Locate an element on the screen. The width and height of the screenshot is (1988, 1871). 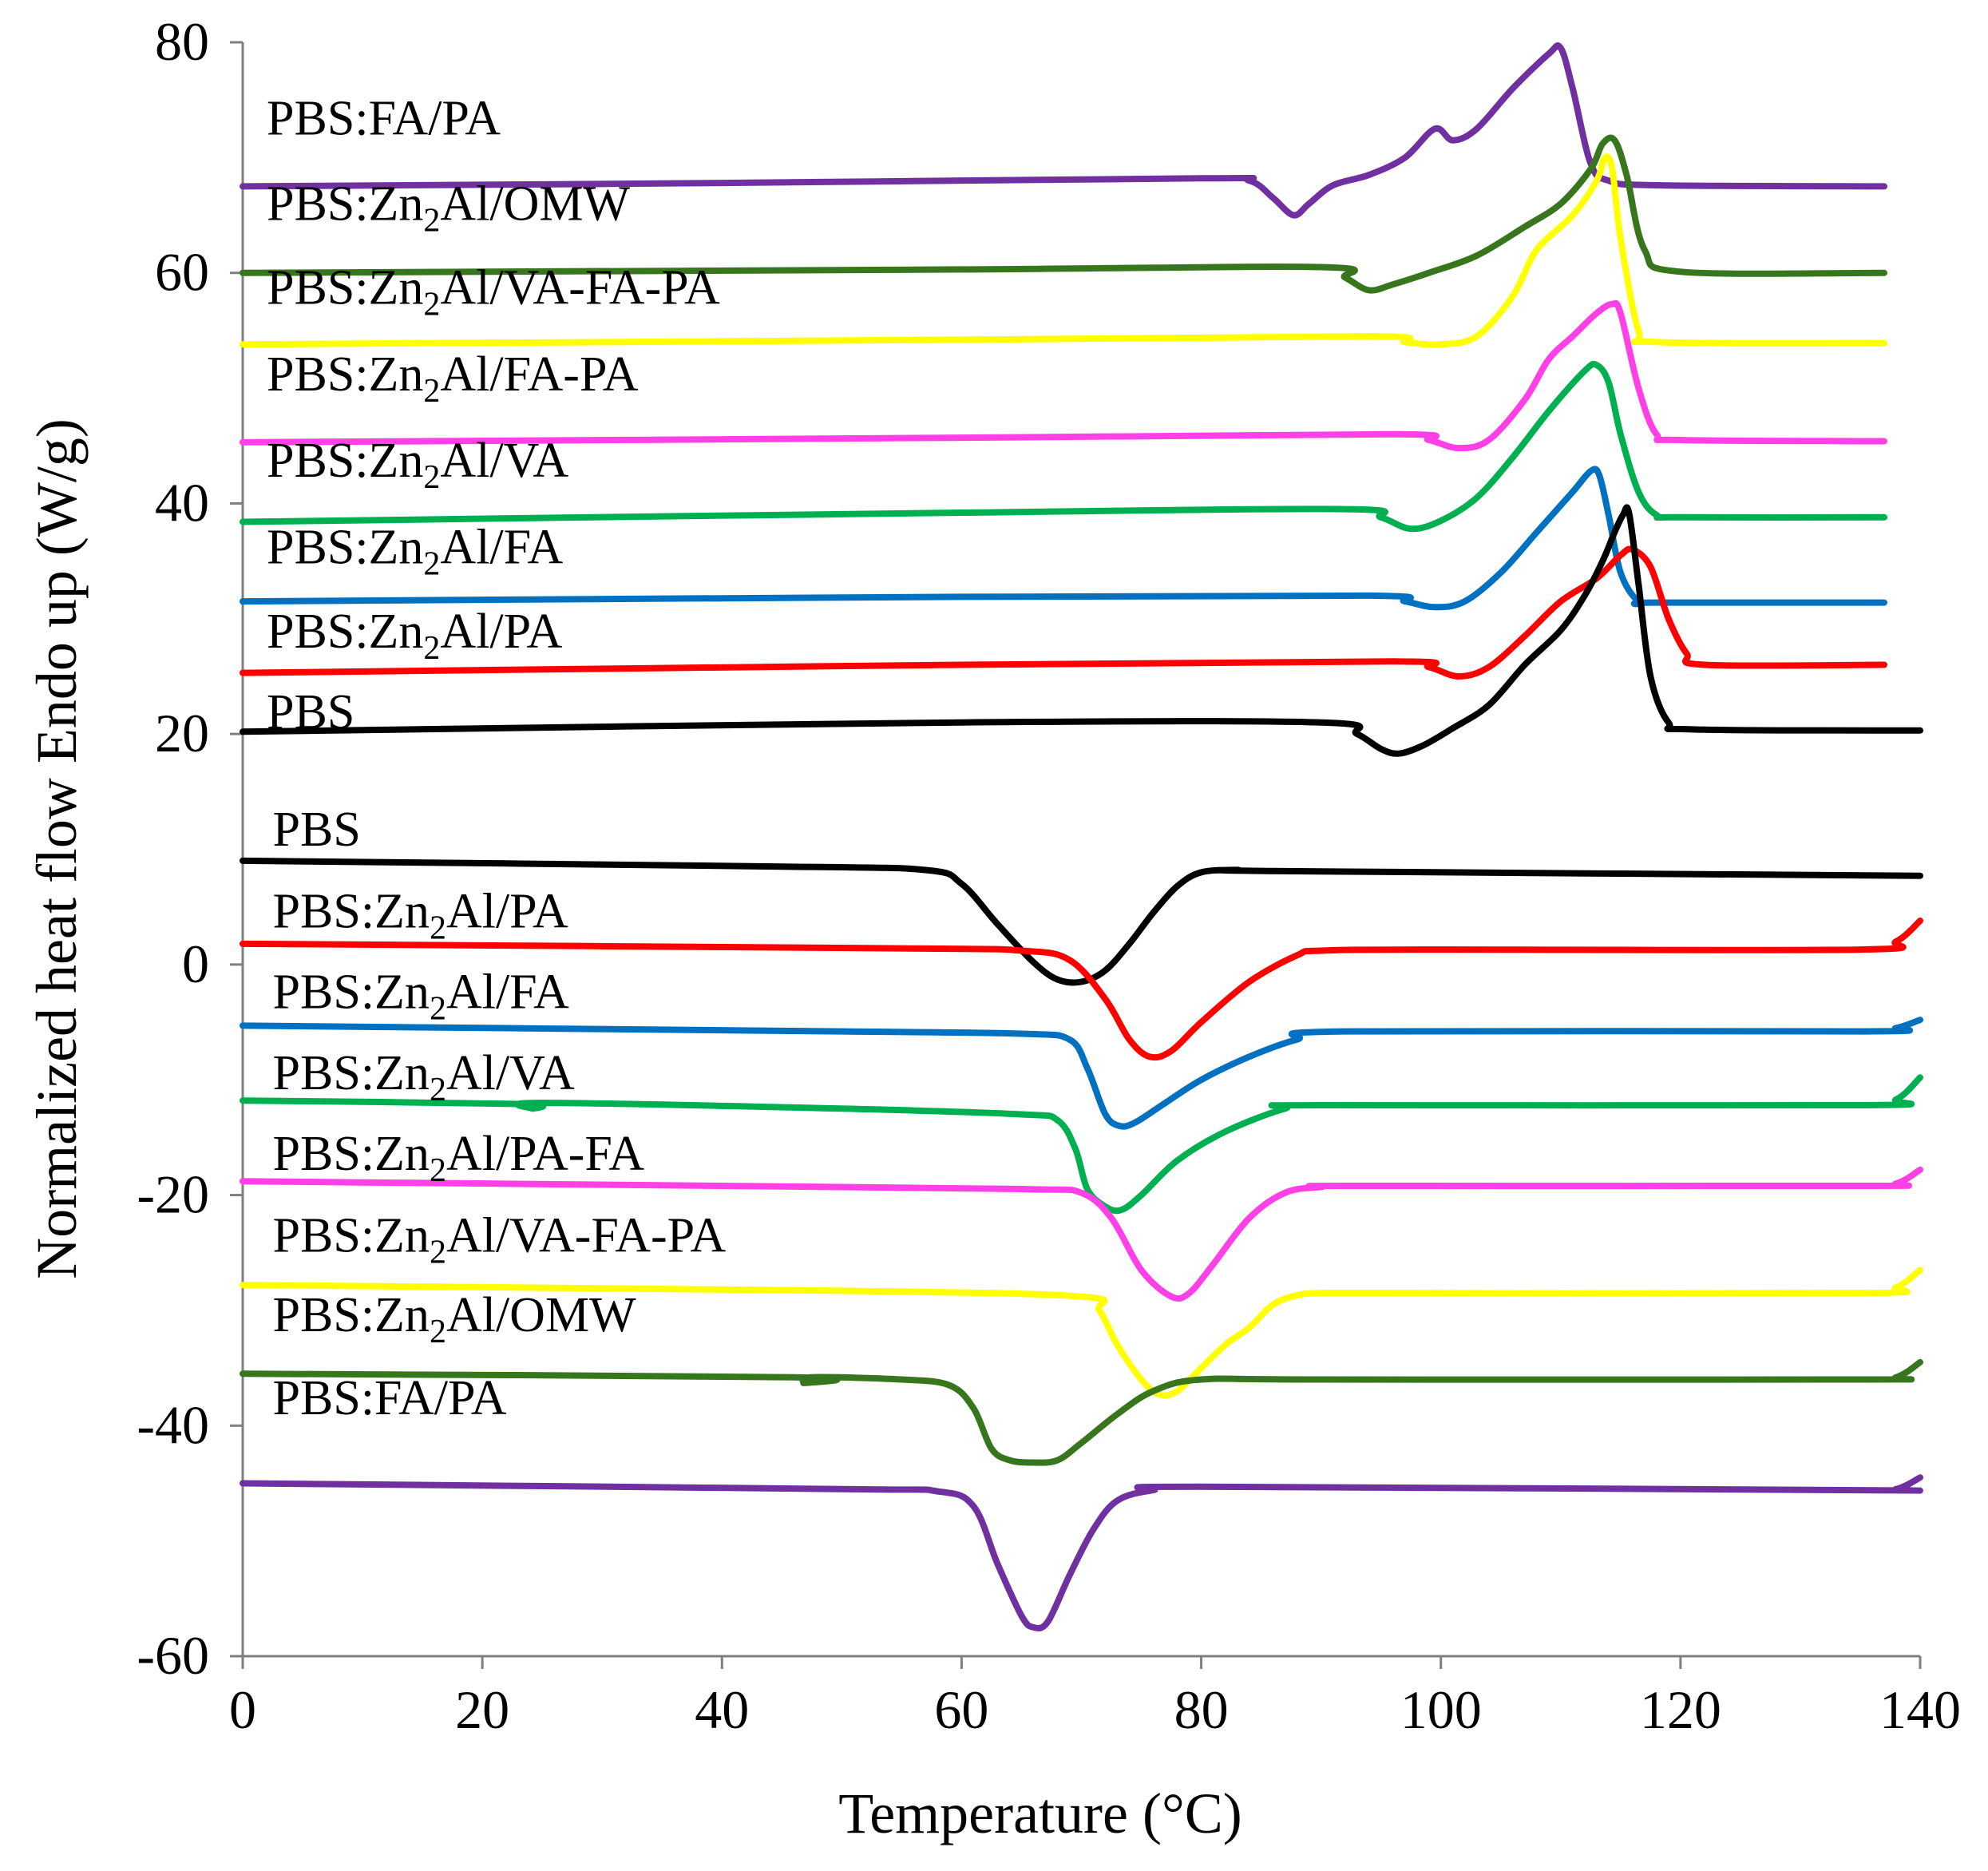
y-tick-label: -40 is located at coordinates (173, 1424).